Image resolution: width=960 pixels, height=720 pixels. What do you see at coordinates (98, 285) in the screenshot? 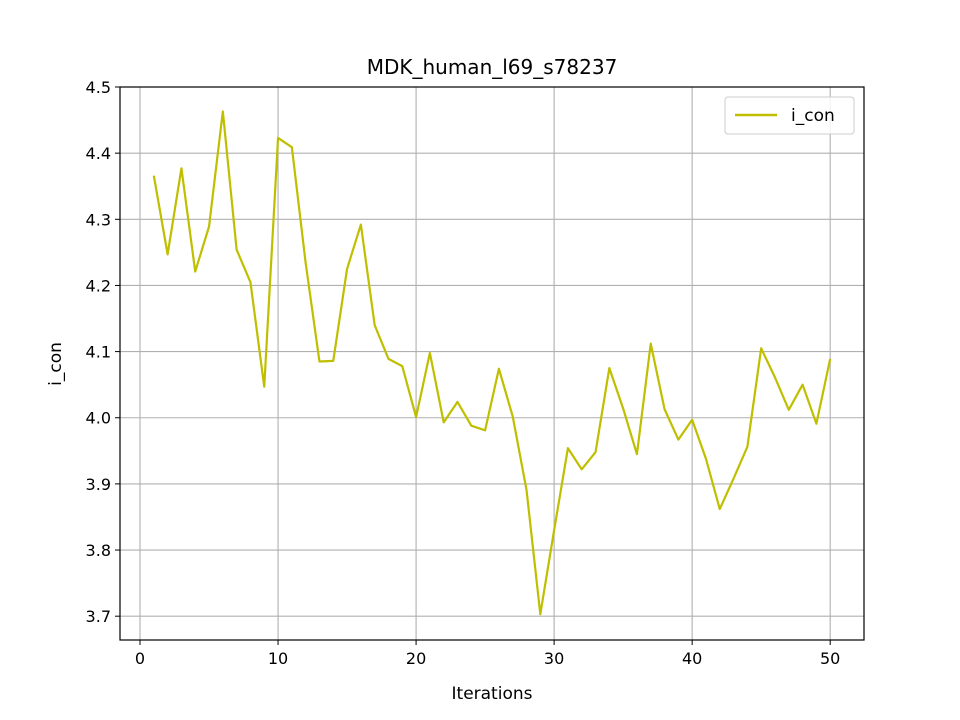
I see `y-tick-label: 4.2` at bounding box center [98, 285].